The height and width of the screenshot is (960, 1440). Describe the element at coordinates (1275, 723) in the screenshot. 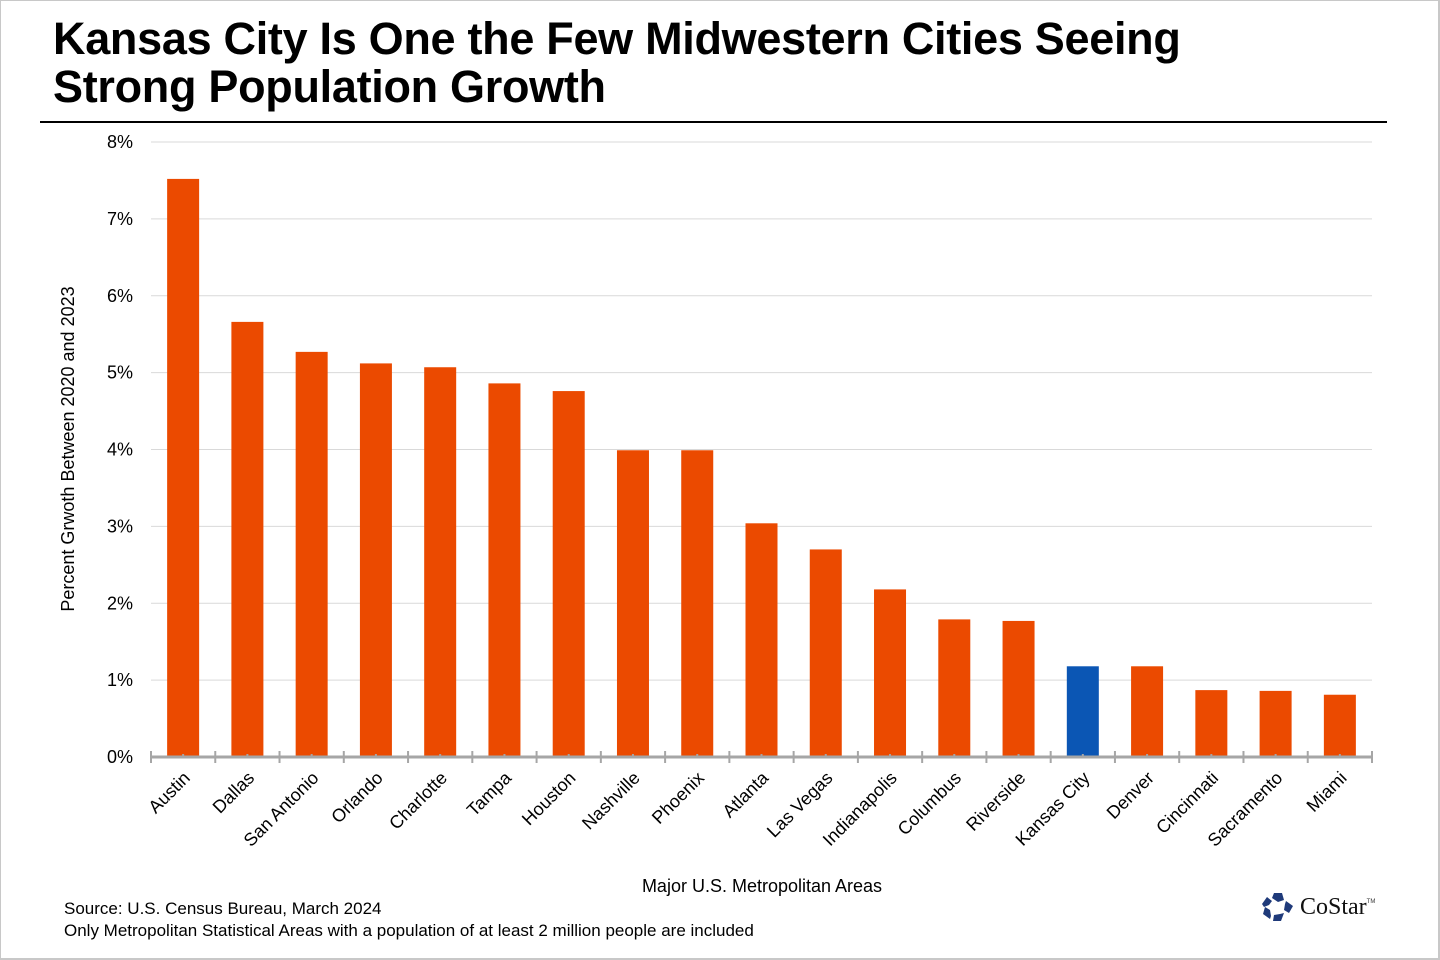

I see `bar-sacramento` at that location.